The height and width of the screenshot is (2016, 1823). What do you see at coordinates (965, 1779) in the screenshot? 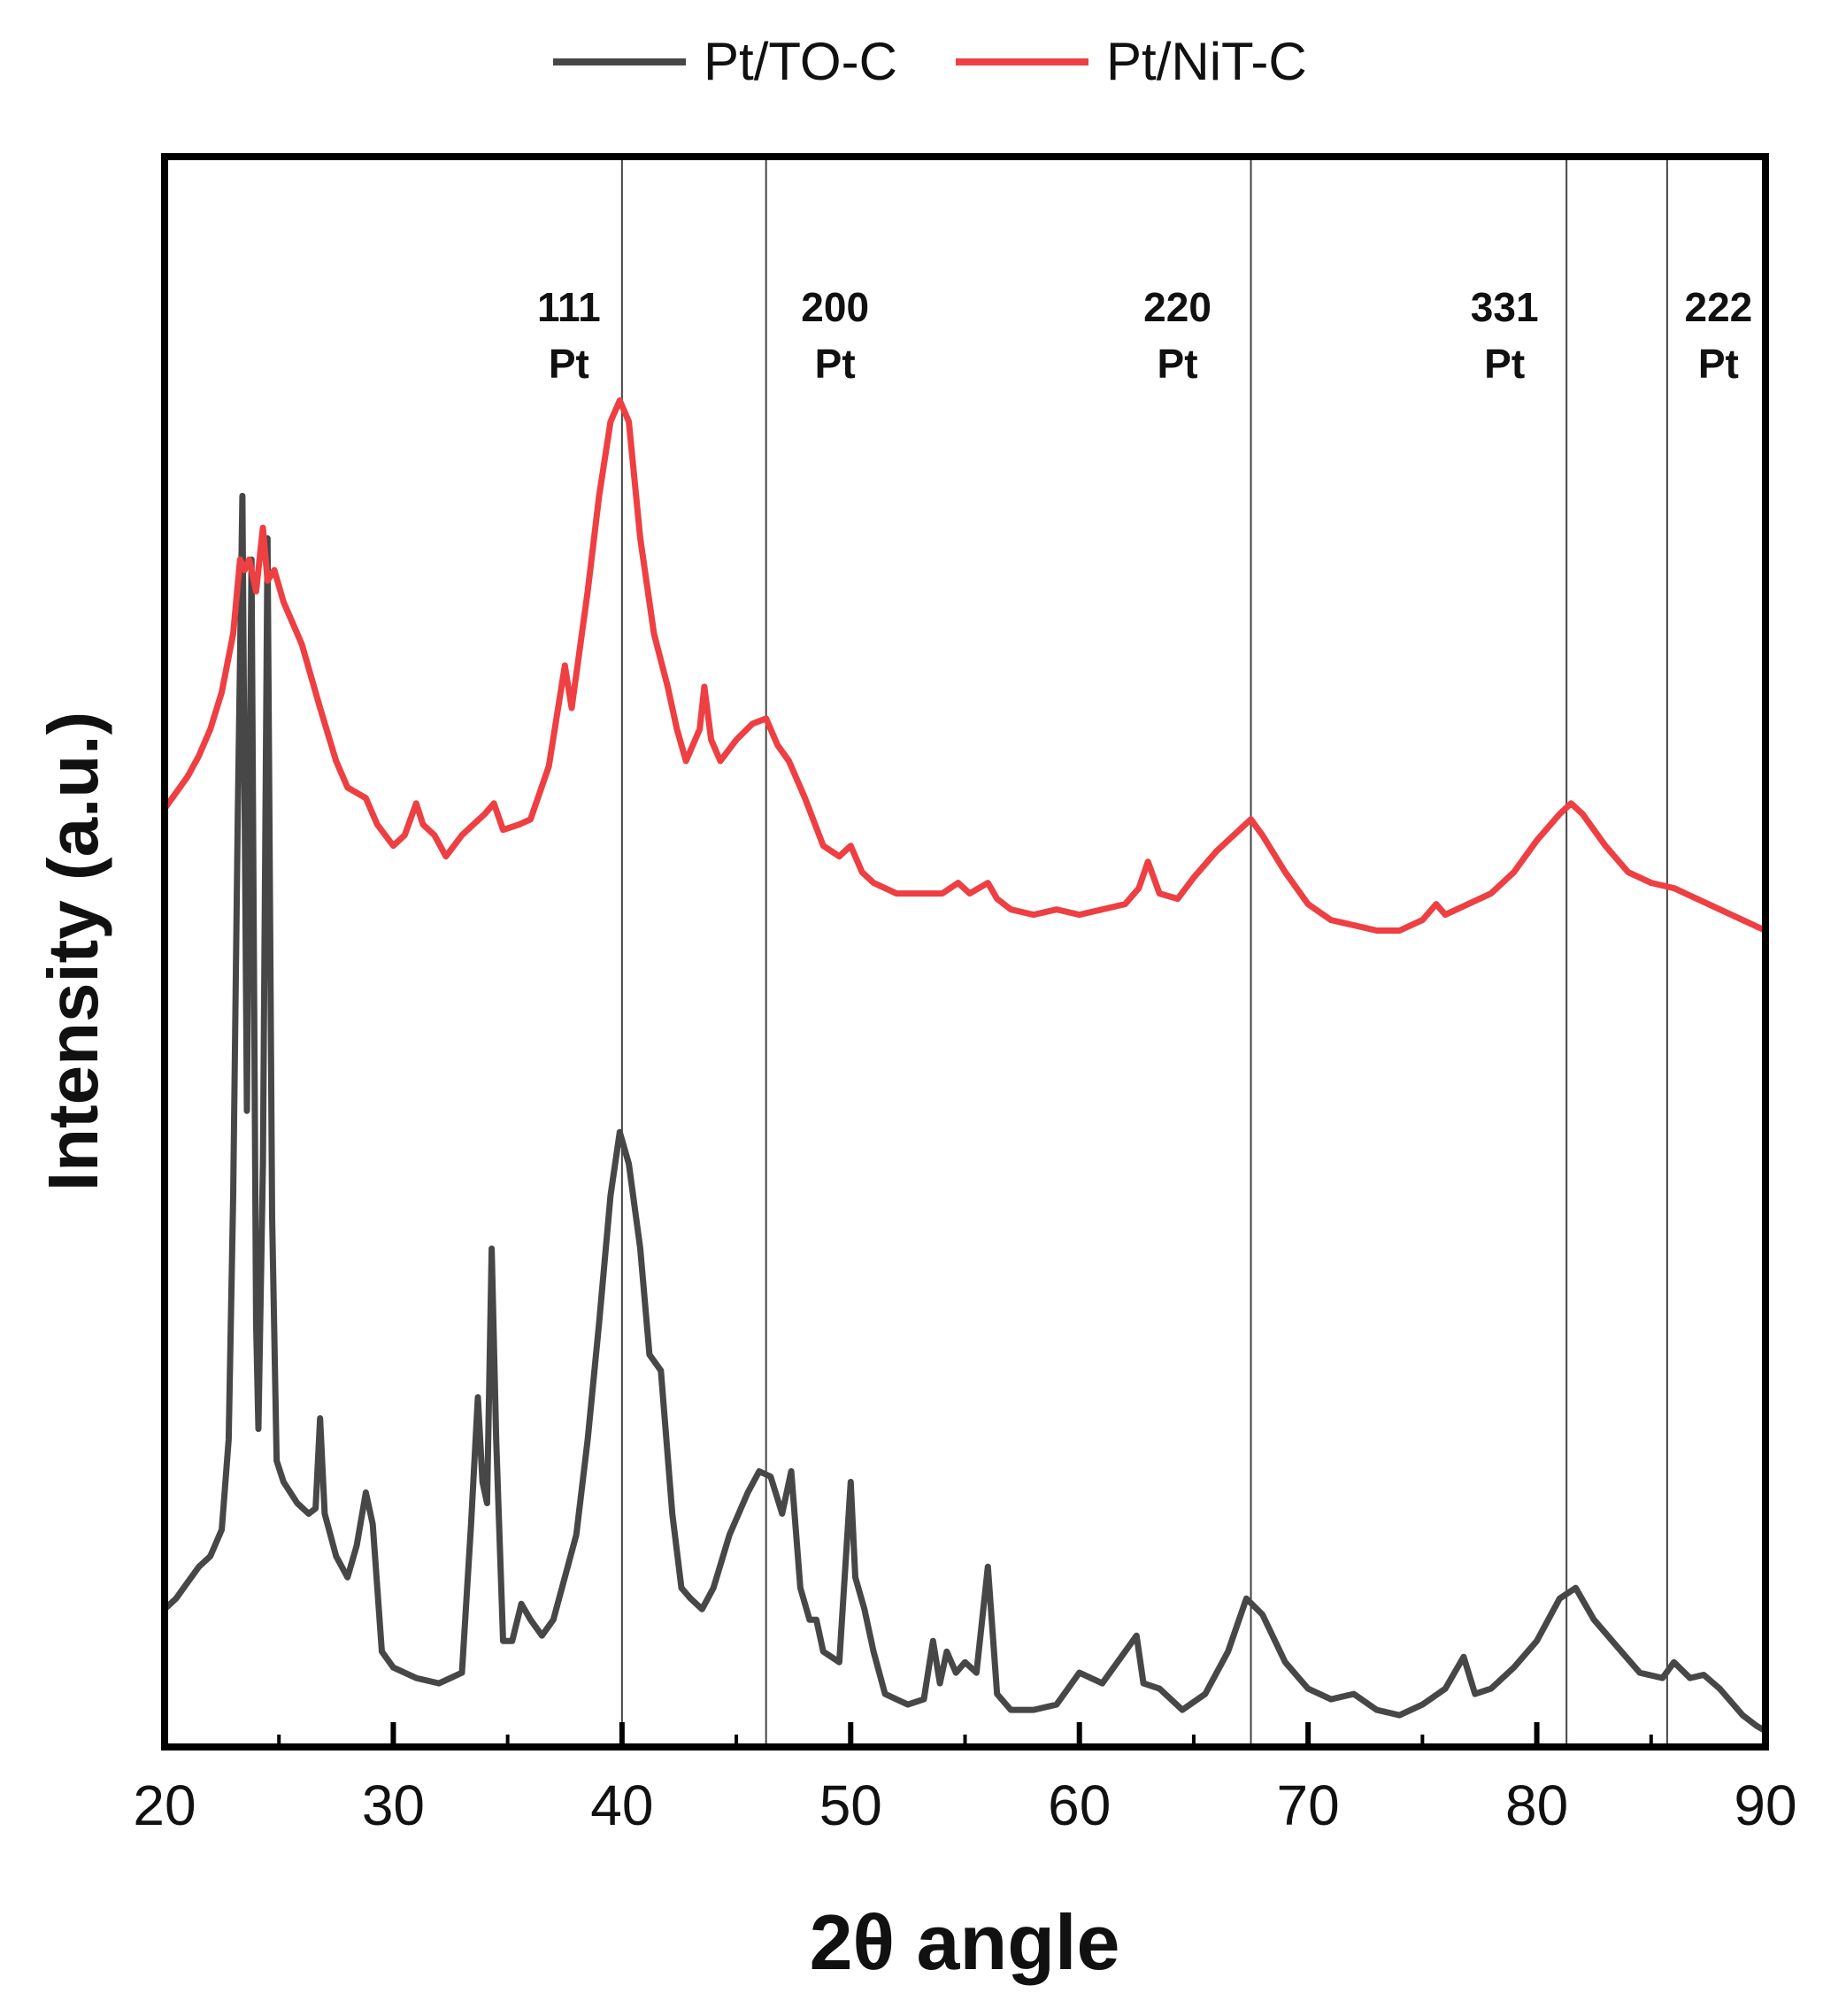
I see `x-axis: 20 30 40 50 60 70 80 90` at bounding box center [965, 1779].